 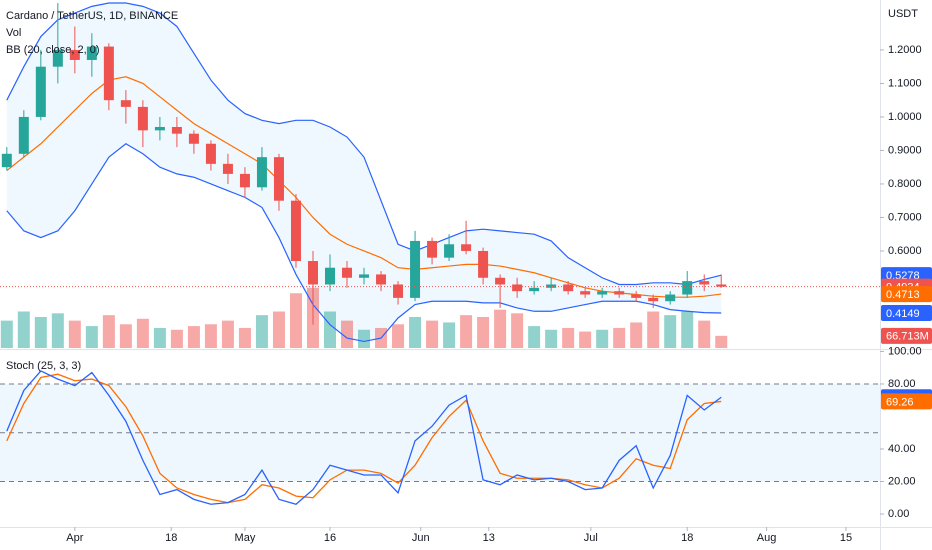 What do you see at coordinates (767, 538) in the screenshot?
I see `x-tick-label: Aug` at bounding box center [767, 538].